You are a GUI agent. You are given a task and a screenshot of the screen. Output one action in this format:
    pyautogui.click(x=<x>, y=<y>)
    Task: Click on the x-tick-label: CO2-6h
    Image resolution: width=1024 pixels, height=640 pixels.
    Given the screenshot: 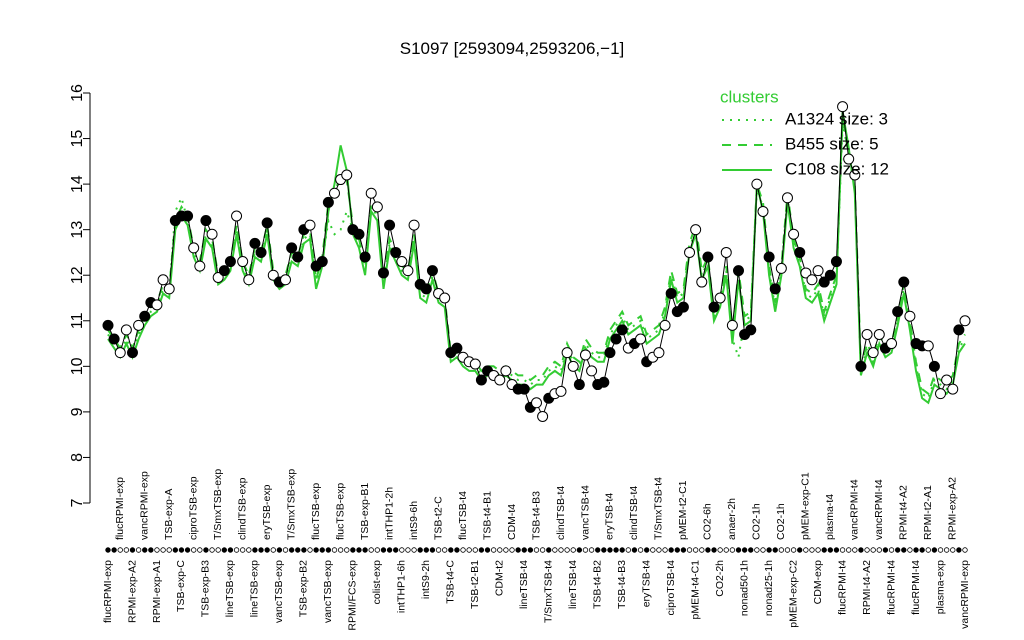 What is the action you would take?
    pyautogui.click(x=708, y=521)
    